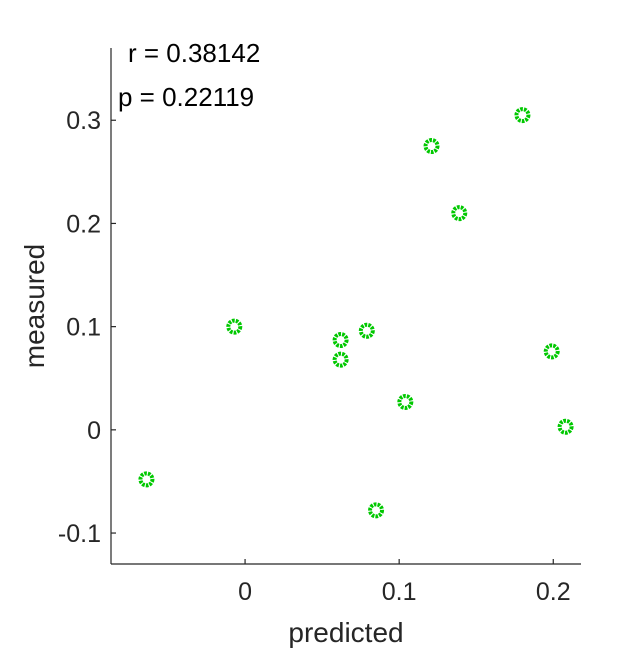 The width and height of the screenshot is (642, 652). Describe the element at coordinates (83, 328) in the screenshot. I see `y-tick-label: 0.1` at that location.